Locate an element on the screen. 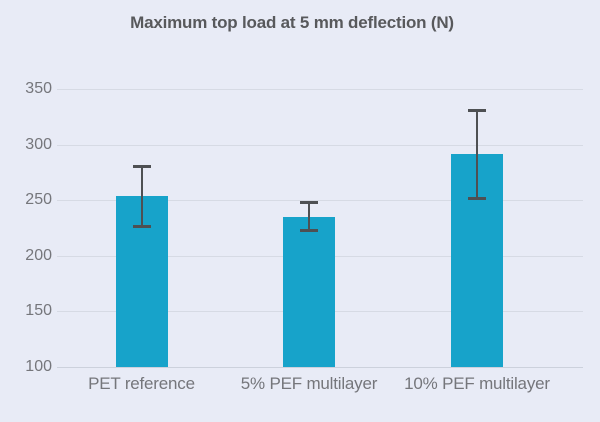 This screenshot has width=600, height=422. y-axis-tick-labels: 100 150 200 250 300 350 is located at coordinates (26, 227).